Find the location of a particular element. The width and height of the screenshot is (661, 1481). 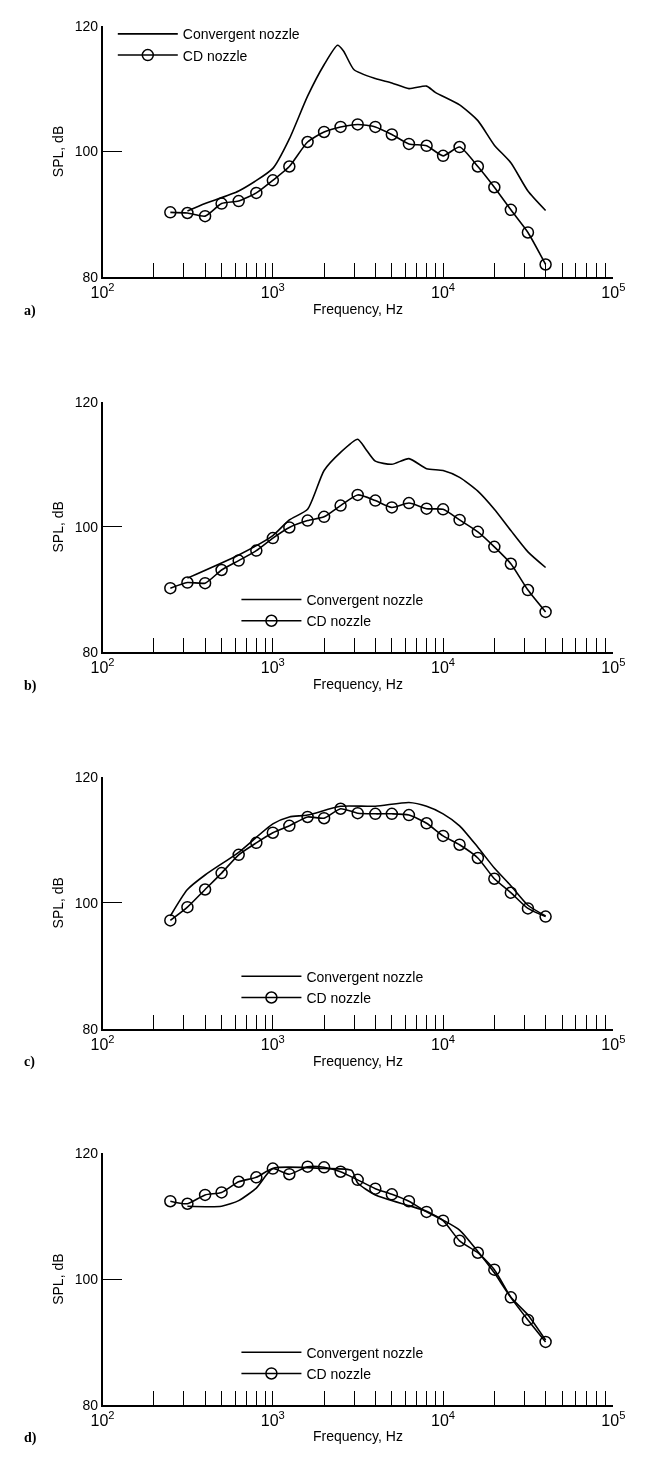

text: c) is located at coordinates (30, 1062).